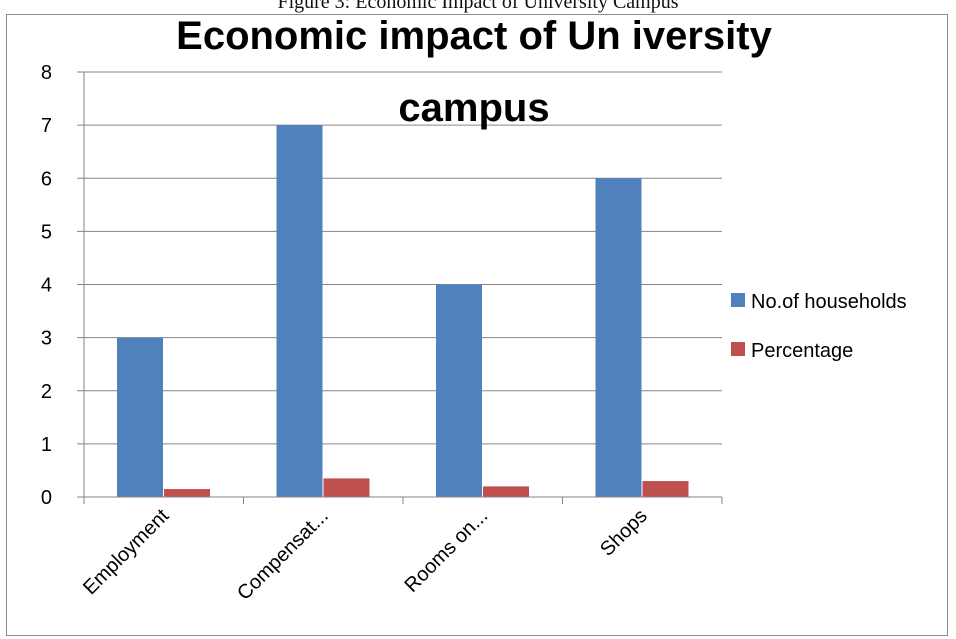 This screenshot has height=639, width=956. Describe the element at coordinates (474, 72) in the screenshot. I see `chart-title: Economic impact of Un iversity campus` at that location.